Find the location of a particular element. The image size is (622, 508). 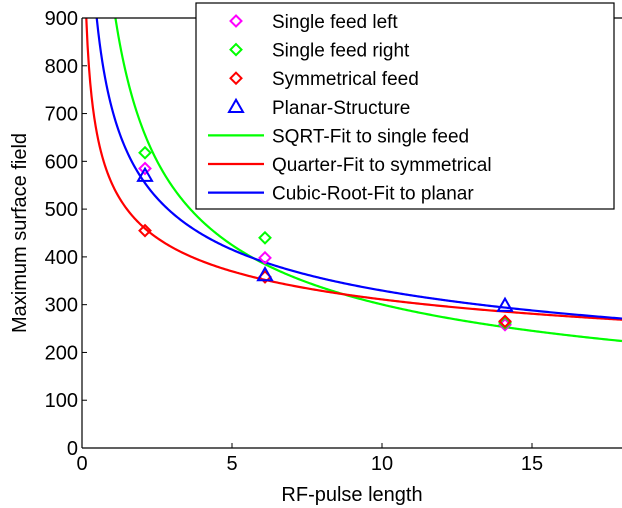

x-axis-label: RF-pulse length is located at coordinates (351, 495).